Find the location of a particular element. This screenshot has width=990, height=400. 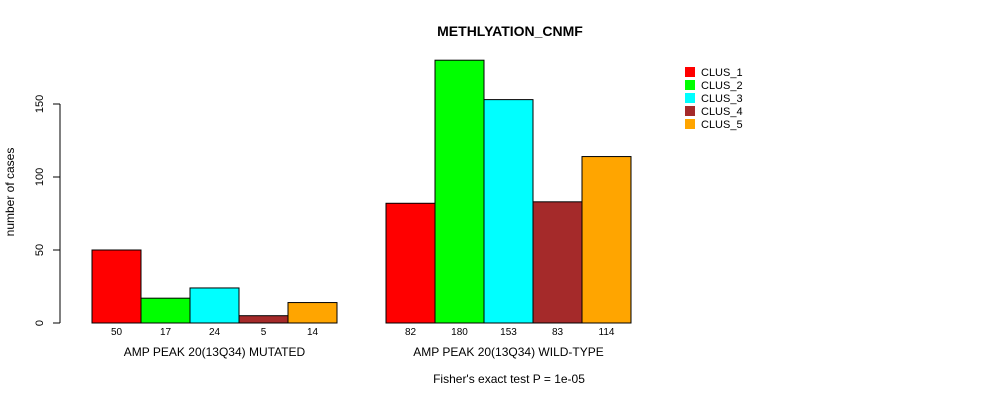

legend-entry: CLUS_3 is located at coordinates (722, 99).